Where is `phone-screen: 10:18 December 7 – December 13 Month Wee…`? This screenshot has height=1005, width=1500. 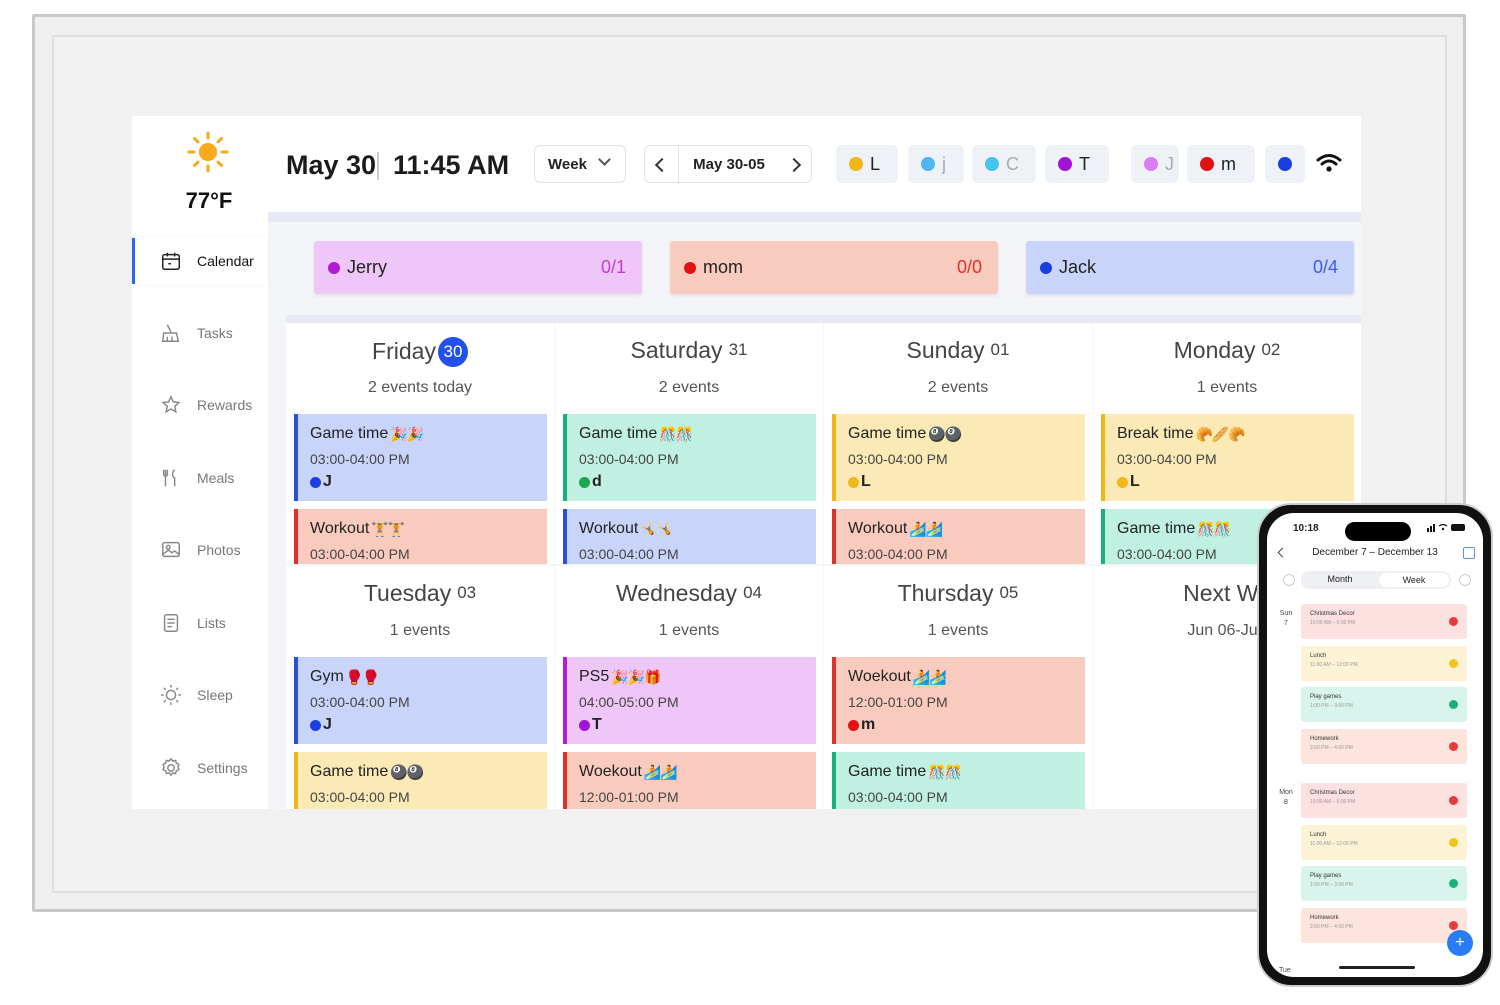
phone-screen: 10:18 December 7 – December 13 Month Wee… is located at coordinates (1375, 745).